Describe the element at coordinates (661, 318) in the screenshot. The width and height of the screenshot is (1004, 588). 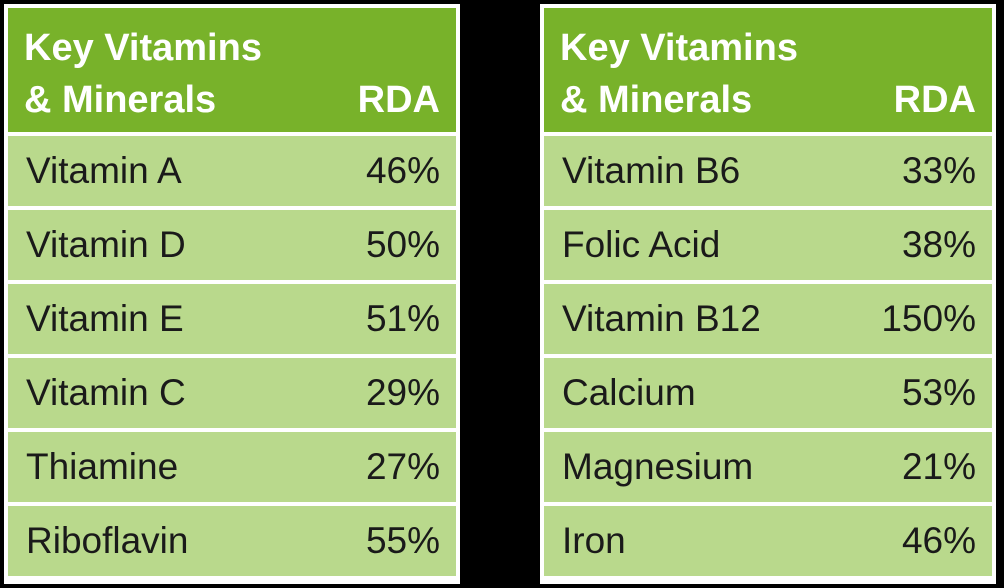
I see `nutrient-name: Vitamin B12` at that location.